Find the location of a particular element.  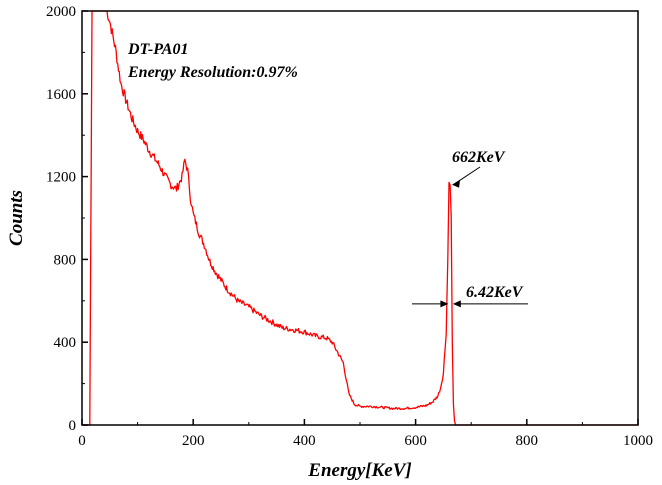

y-tick-label: 800 is located at coordinates (65, 260).